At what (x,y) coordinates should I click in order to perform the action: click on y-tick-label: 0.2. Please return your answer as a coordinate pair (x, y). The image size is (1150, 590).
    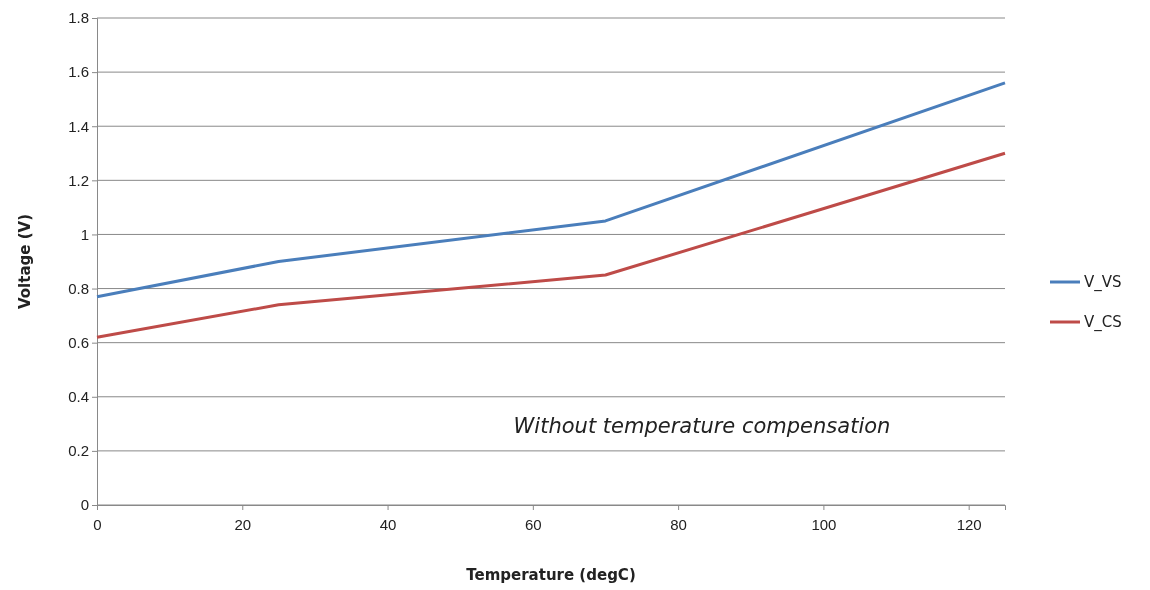
    Looking at the image, I should click on (78, 451).